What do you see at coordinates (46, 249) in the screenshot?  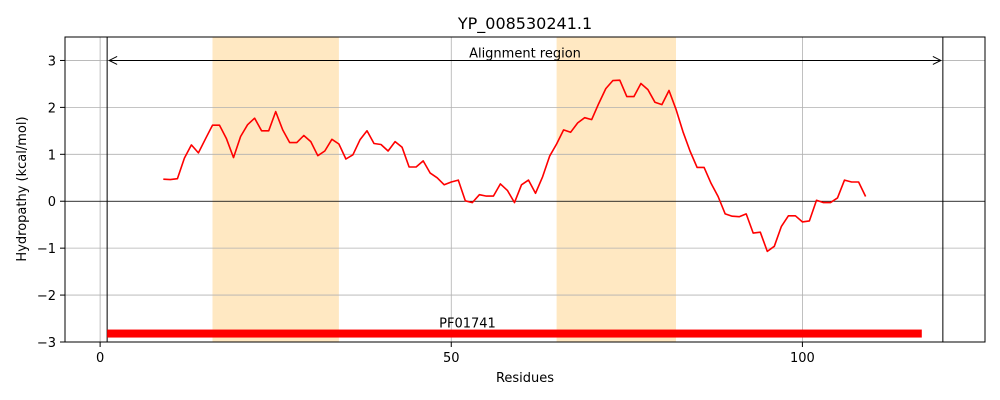 I see `y-tick-label: −1` at bounding box center [46, 249].